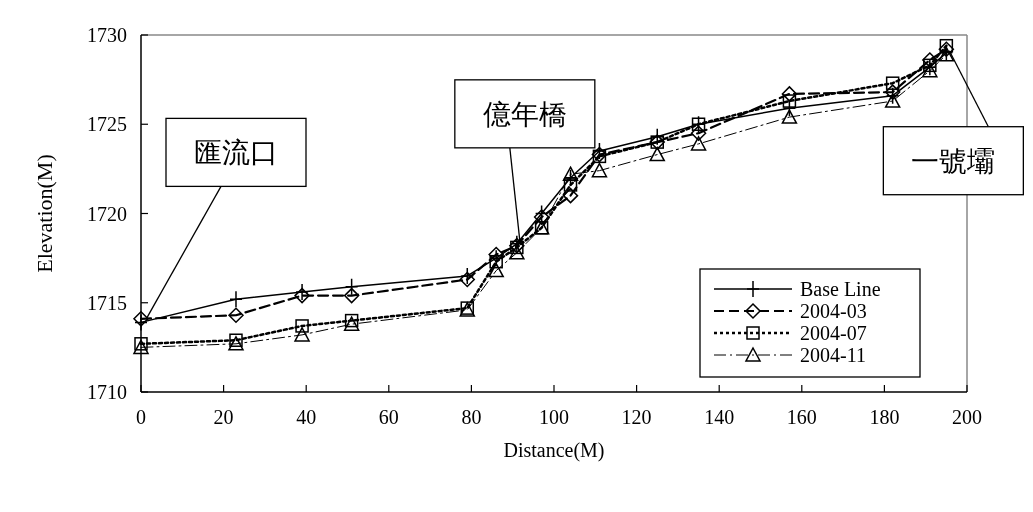 The height and width of the screenshot is (512, 1033). Describe the element at coordinates (554, 450) in the screenshot. I see `x-axis-title: Distance(M)` at that location.